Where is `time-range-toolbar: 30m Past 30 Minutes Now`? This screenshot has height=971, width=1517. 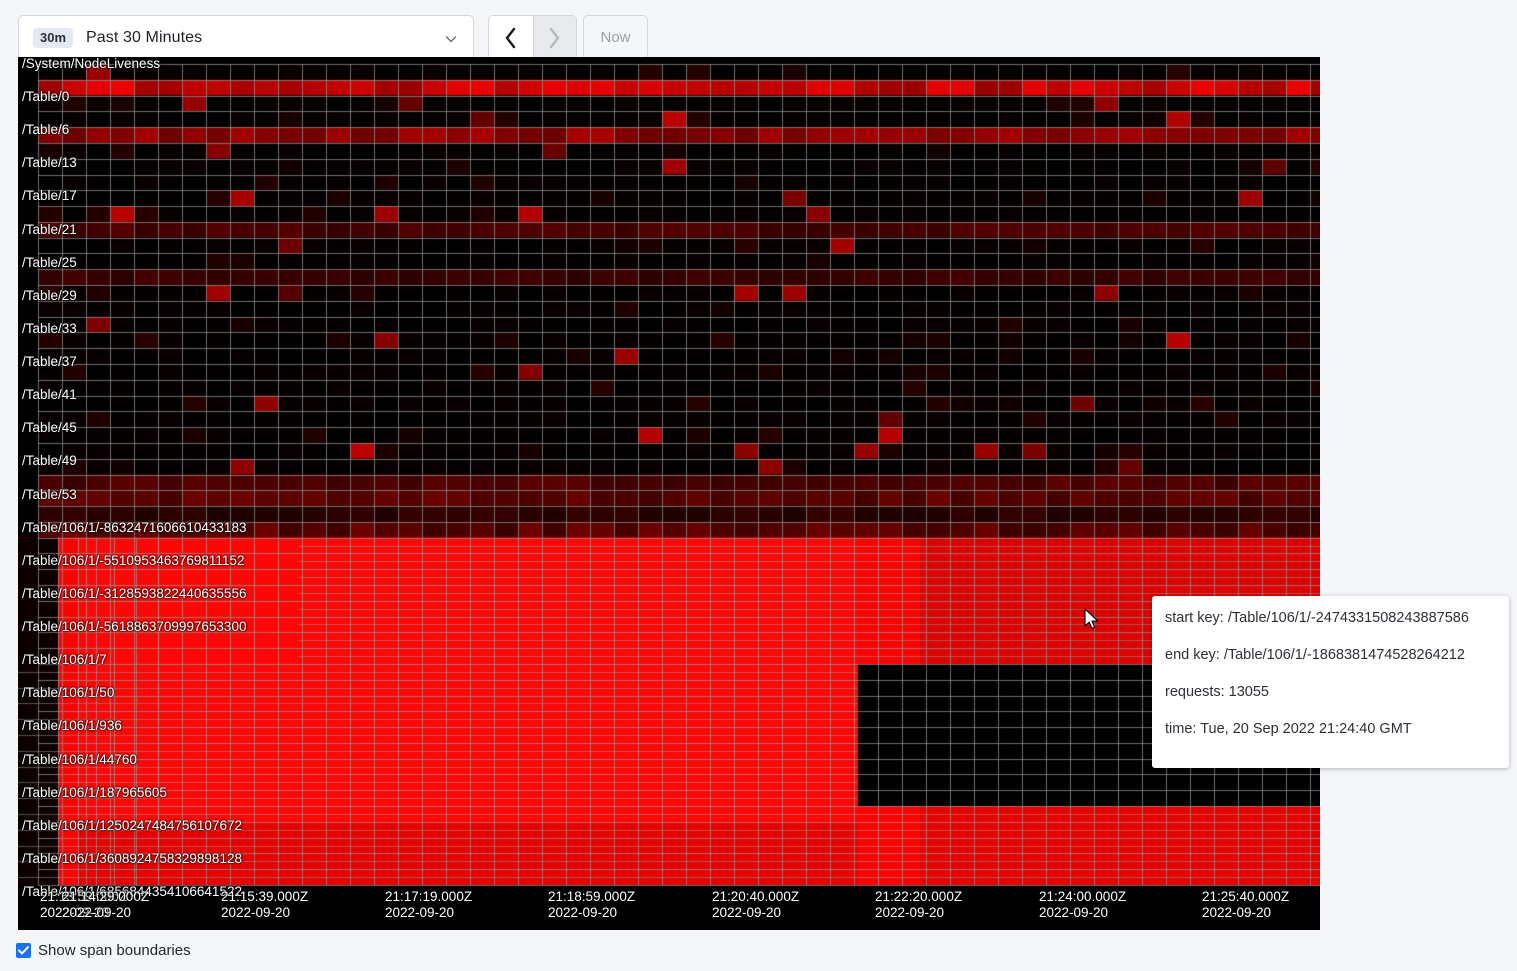 time-range-toolbar: 30m Past 30 Minutes Now is located at coordinates (758, 30).